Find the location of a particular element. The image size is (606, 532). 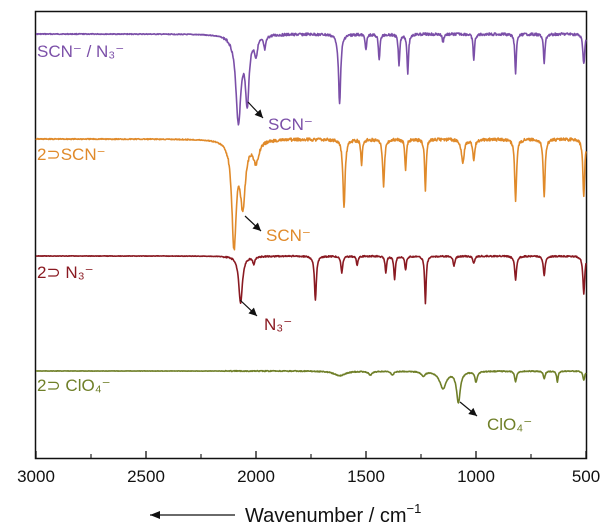

x-tick-label: 500 is located at coordinates (586, 476).